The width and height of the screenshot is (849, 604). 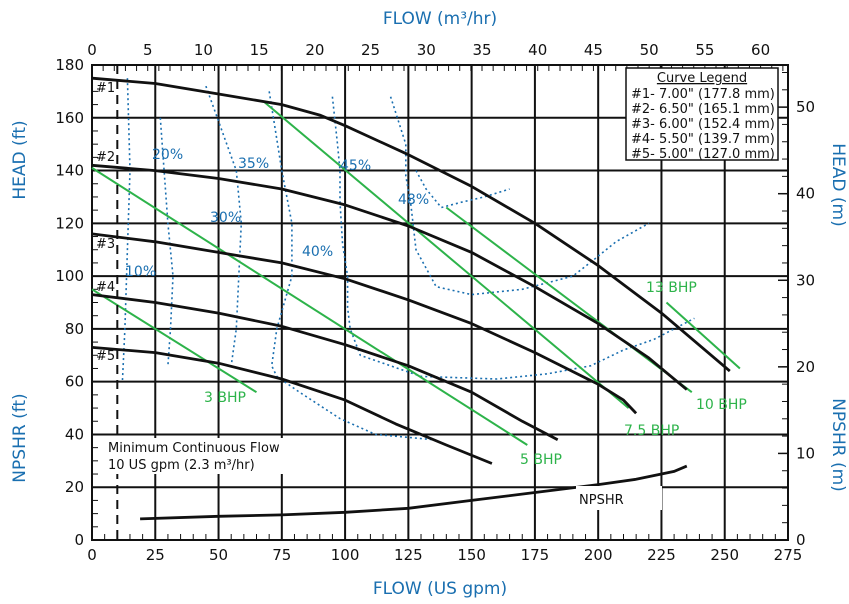 I want to click on legend-title: Curve Legend, so click(x=702, y=78).